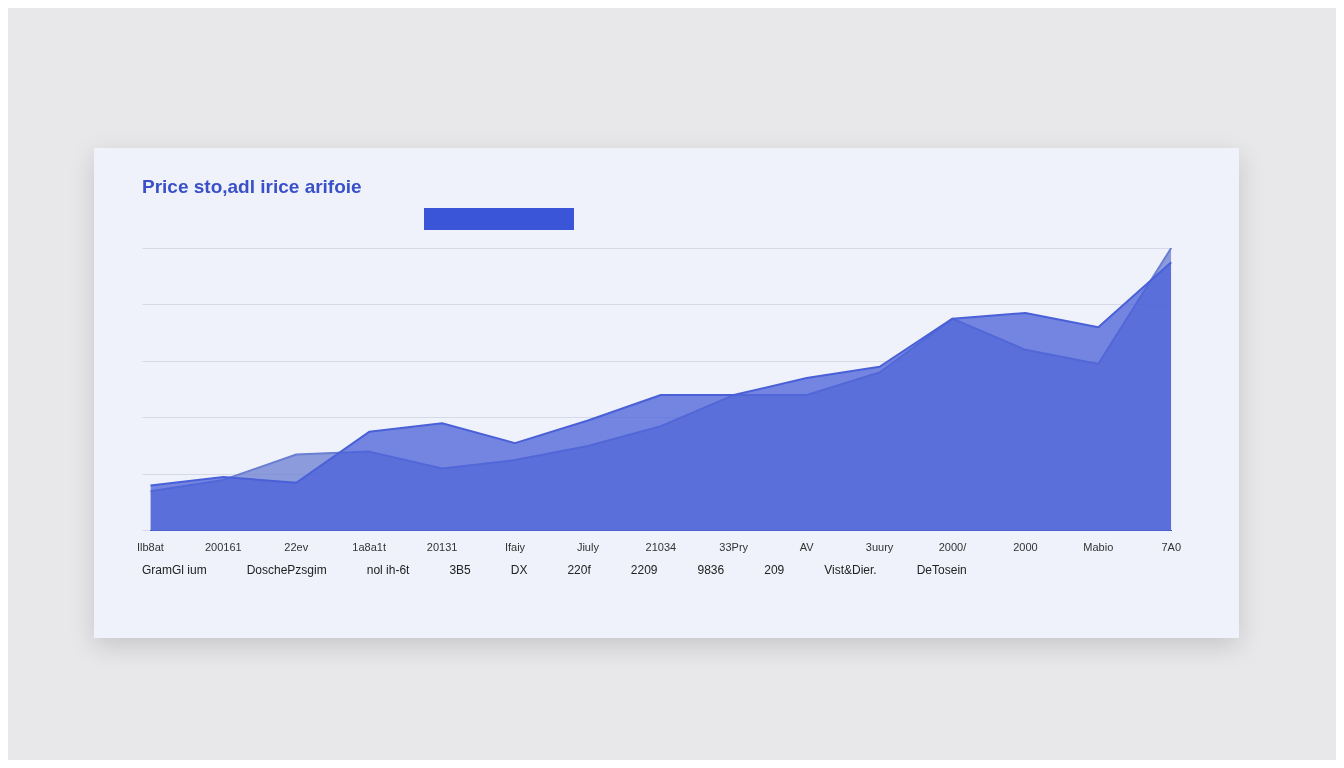 Image resolution: width=1344 pixels, height=768 pixels. What do you see at coordinates (734, 547) in the screenshot?
I see `x-tick-label: 33Pry` at bounding box center [734, 547].